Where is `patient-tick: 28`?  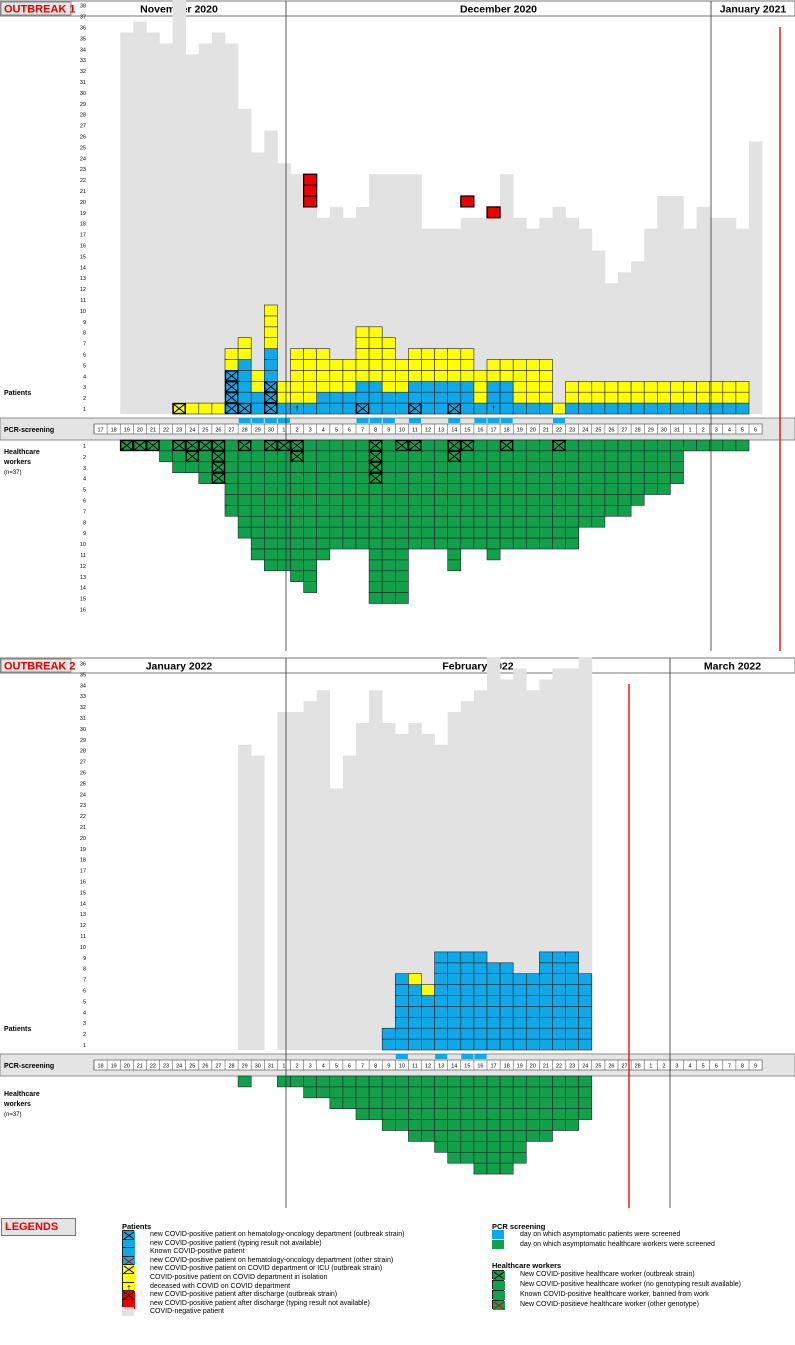 patient-tick: 28 is located at coordinates (83, 116).